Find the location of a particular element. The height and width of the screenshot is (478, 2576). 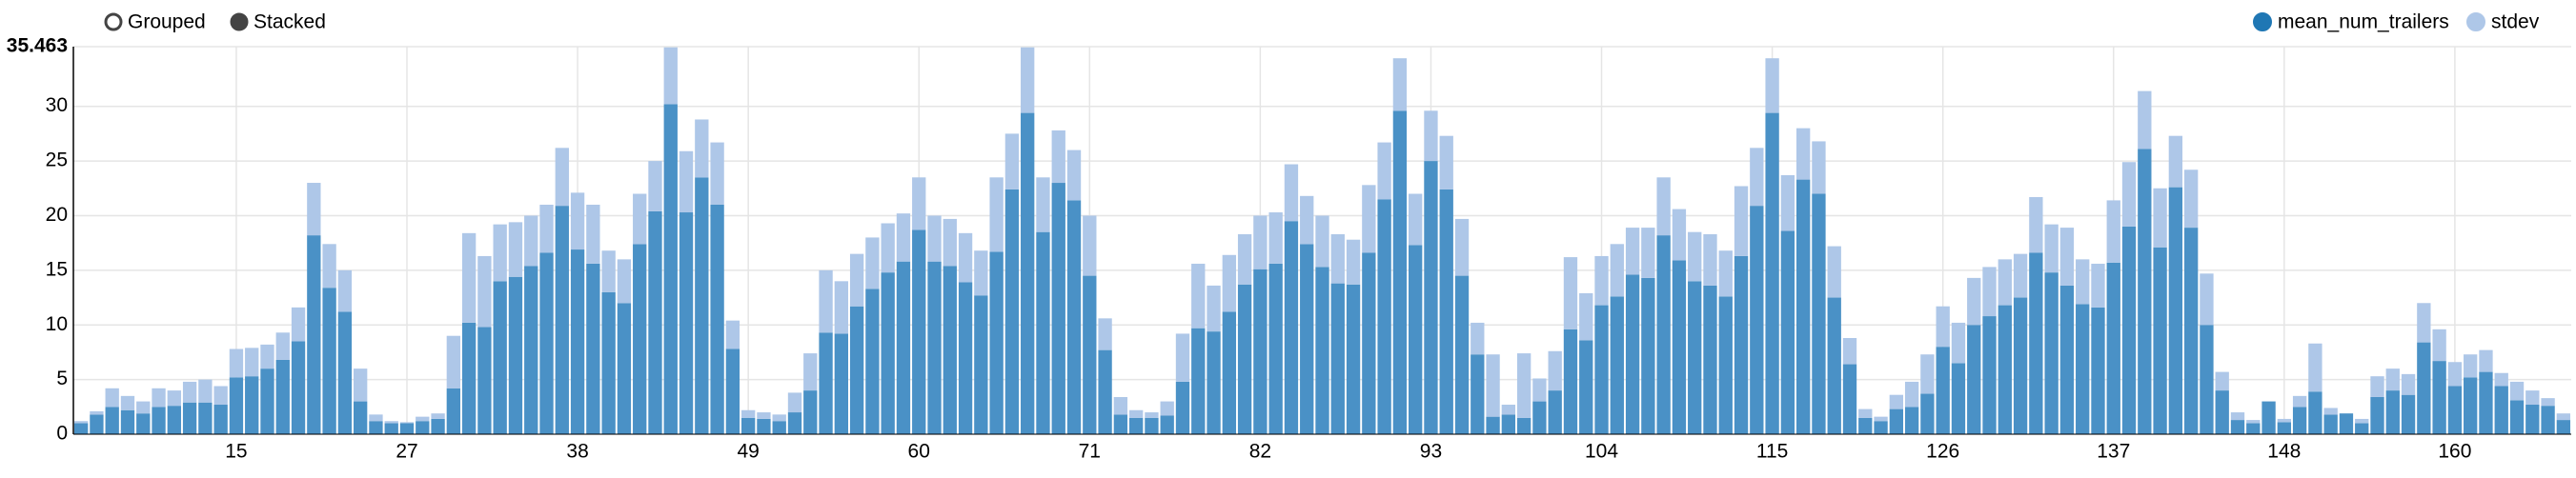

y-tick-label: 0 is located at coordinates (62, 434).